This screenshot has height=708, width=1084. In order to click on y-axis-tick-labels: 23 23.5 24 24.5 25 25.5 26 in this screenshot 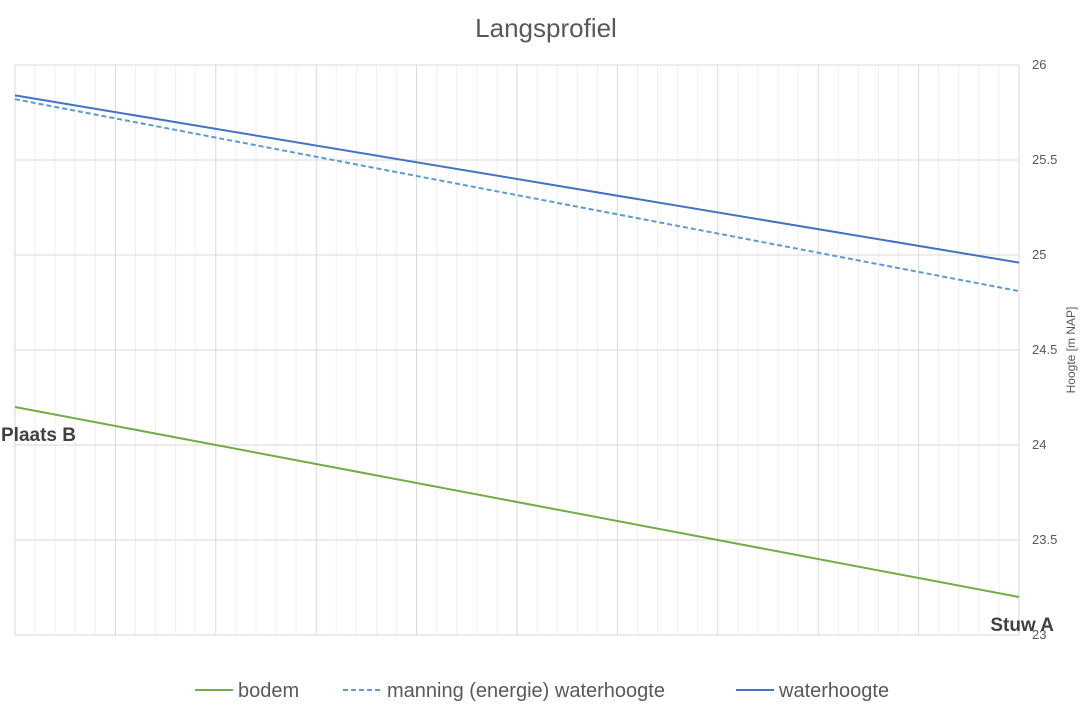, I will do `click(1044, 349)`.